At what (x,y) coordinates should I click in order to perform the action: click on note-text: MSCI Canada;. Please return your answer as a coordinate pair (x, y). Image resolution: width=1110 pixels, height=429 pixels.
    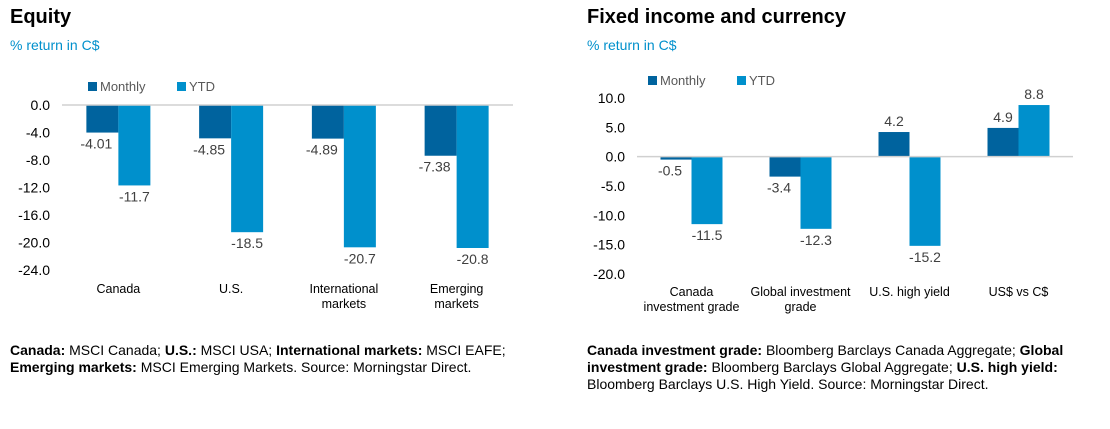
    Looking at the image, I should click on (115, 350).